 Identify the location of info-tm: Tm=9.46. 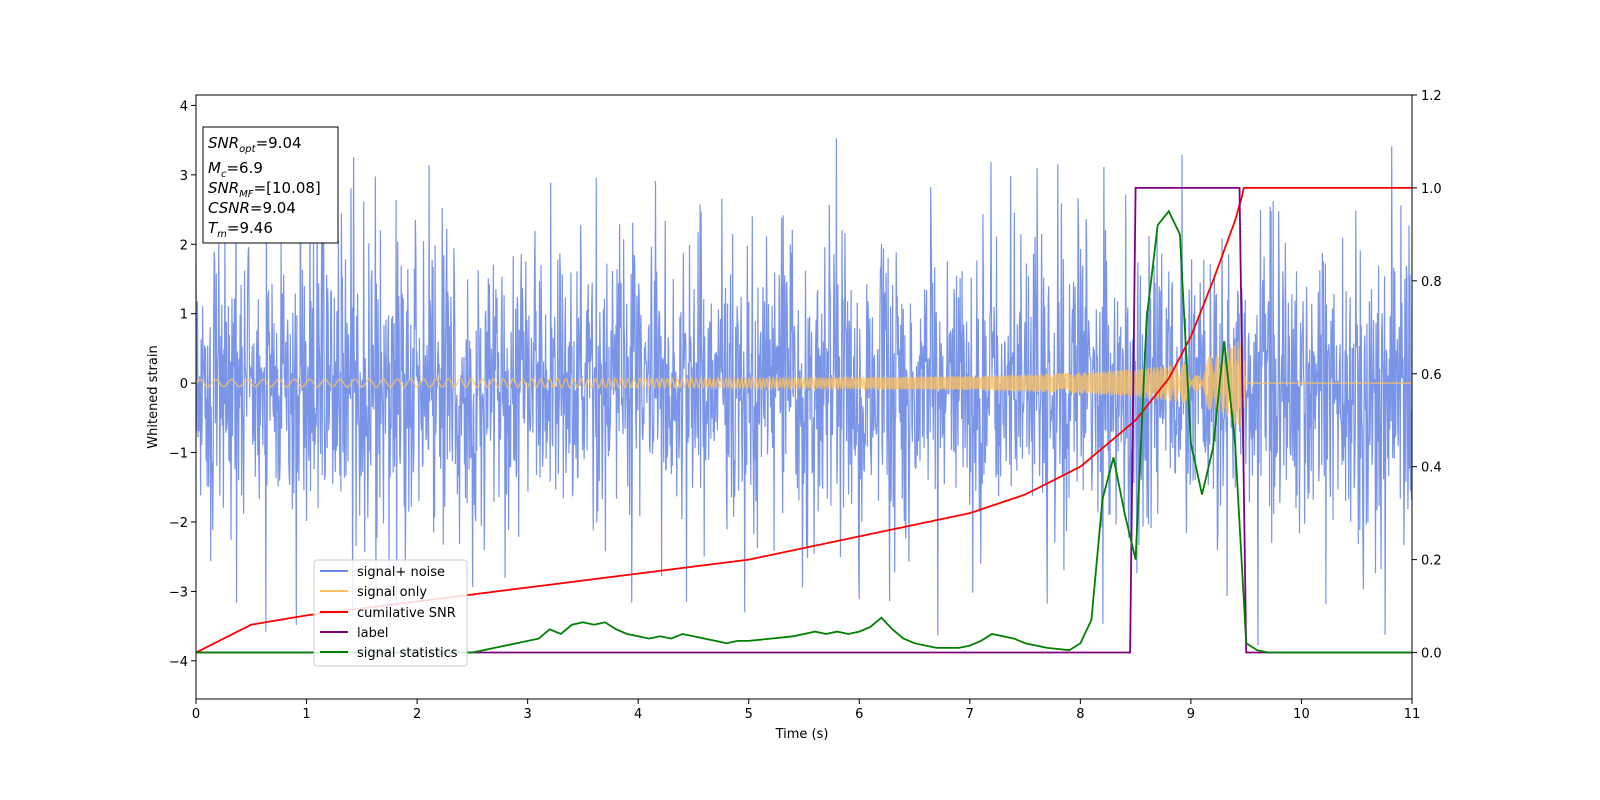
(240, 229).